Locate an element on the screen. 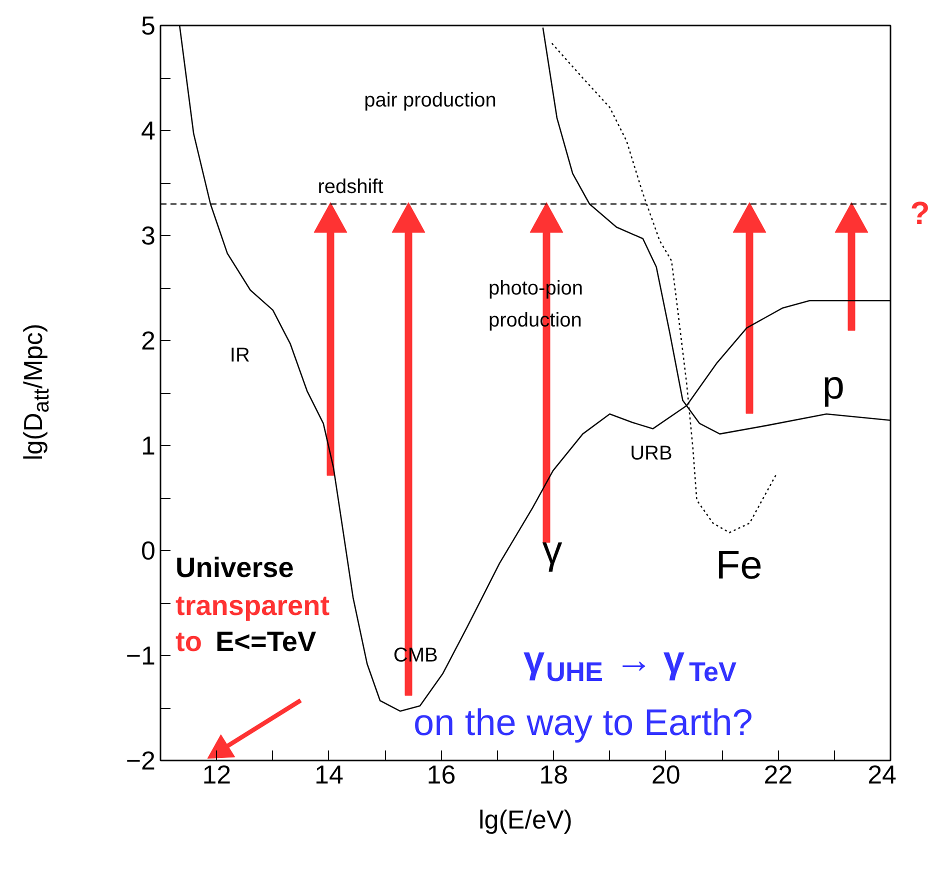 The width and height of the screenshot is (936, 896). y-tick-label: −1 is located at coordinates (141, 655).